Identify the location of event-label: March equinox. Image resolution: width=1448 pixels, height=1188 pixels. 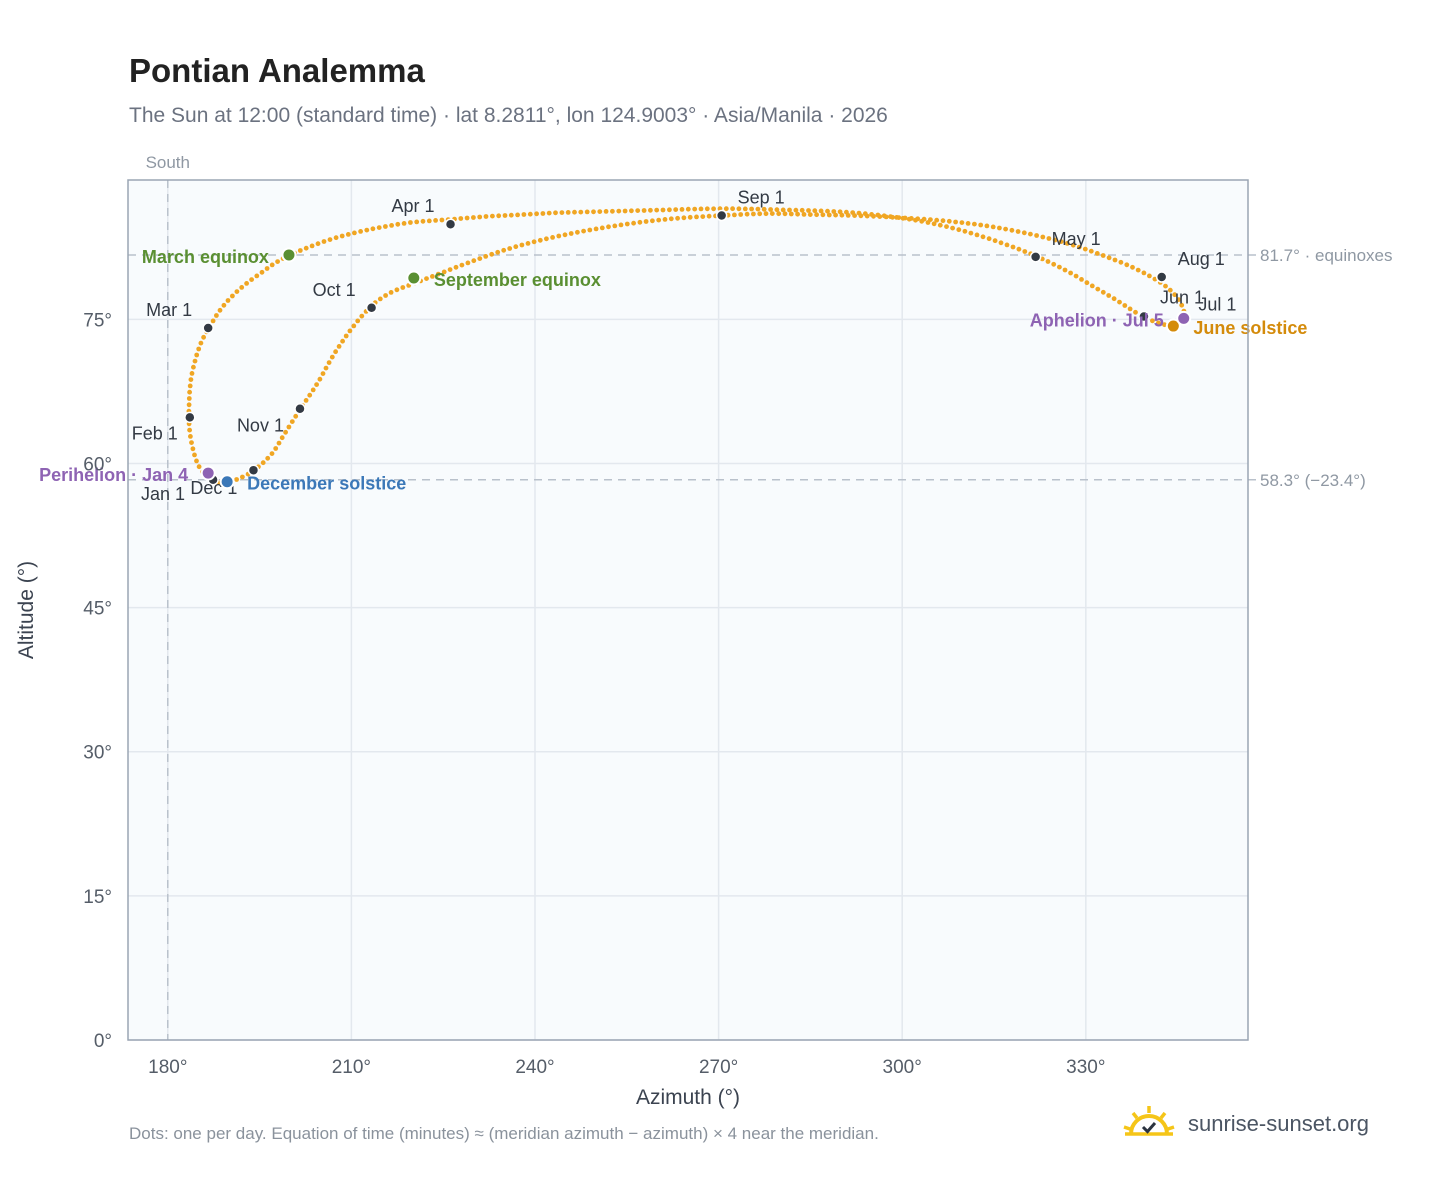
(205, 257).